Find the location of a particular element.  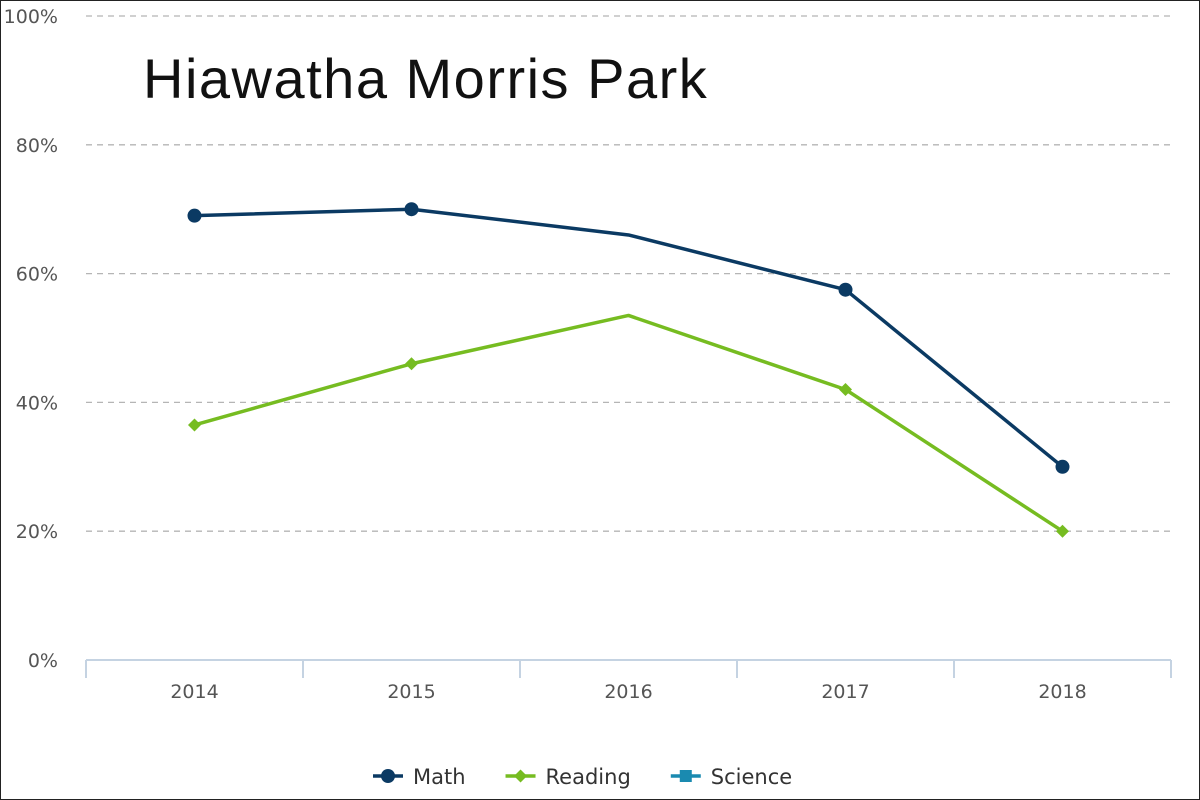

y-tick-label: 20% is located at coordinates (37, 532).